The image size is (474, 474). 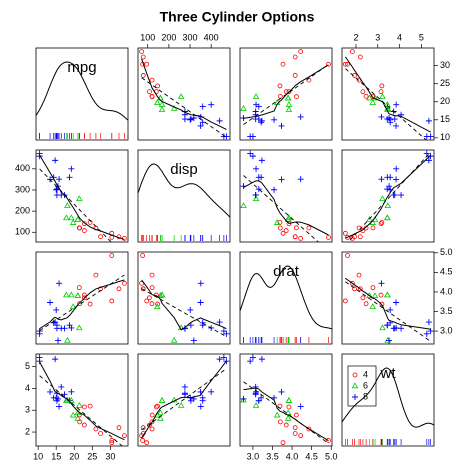 I want to click on legend-label: 4, so click(x=365, y=374).